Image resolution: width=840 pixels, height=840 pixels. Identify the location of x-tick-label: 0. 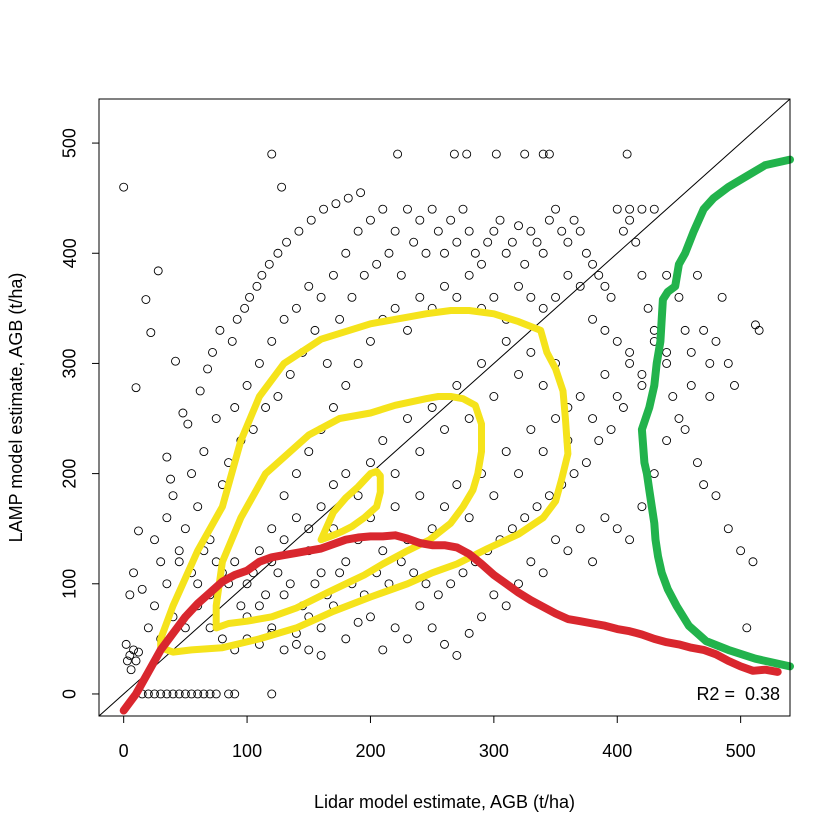
(124, 751).